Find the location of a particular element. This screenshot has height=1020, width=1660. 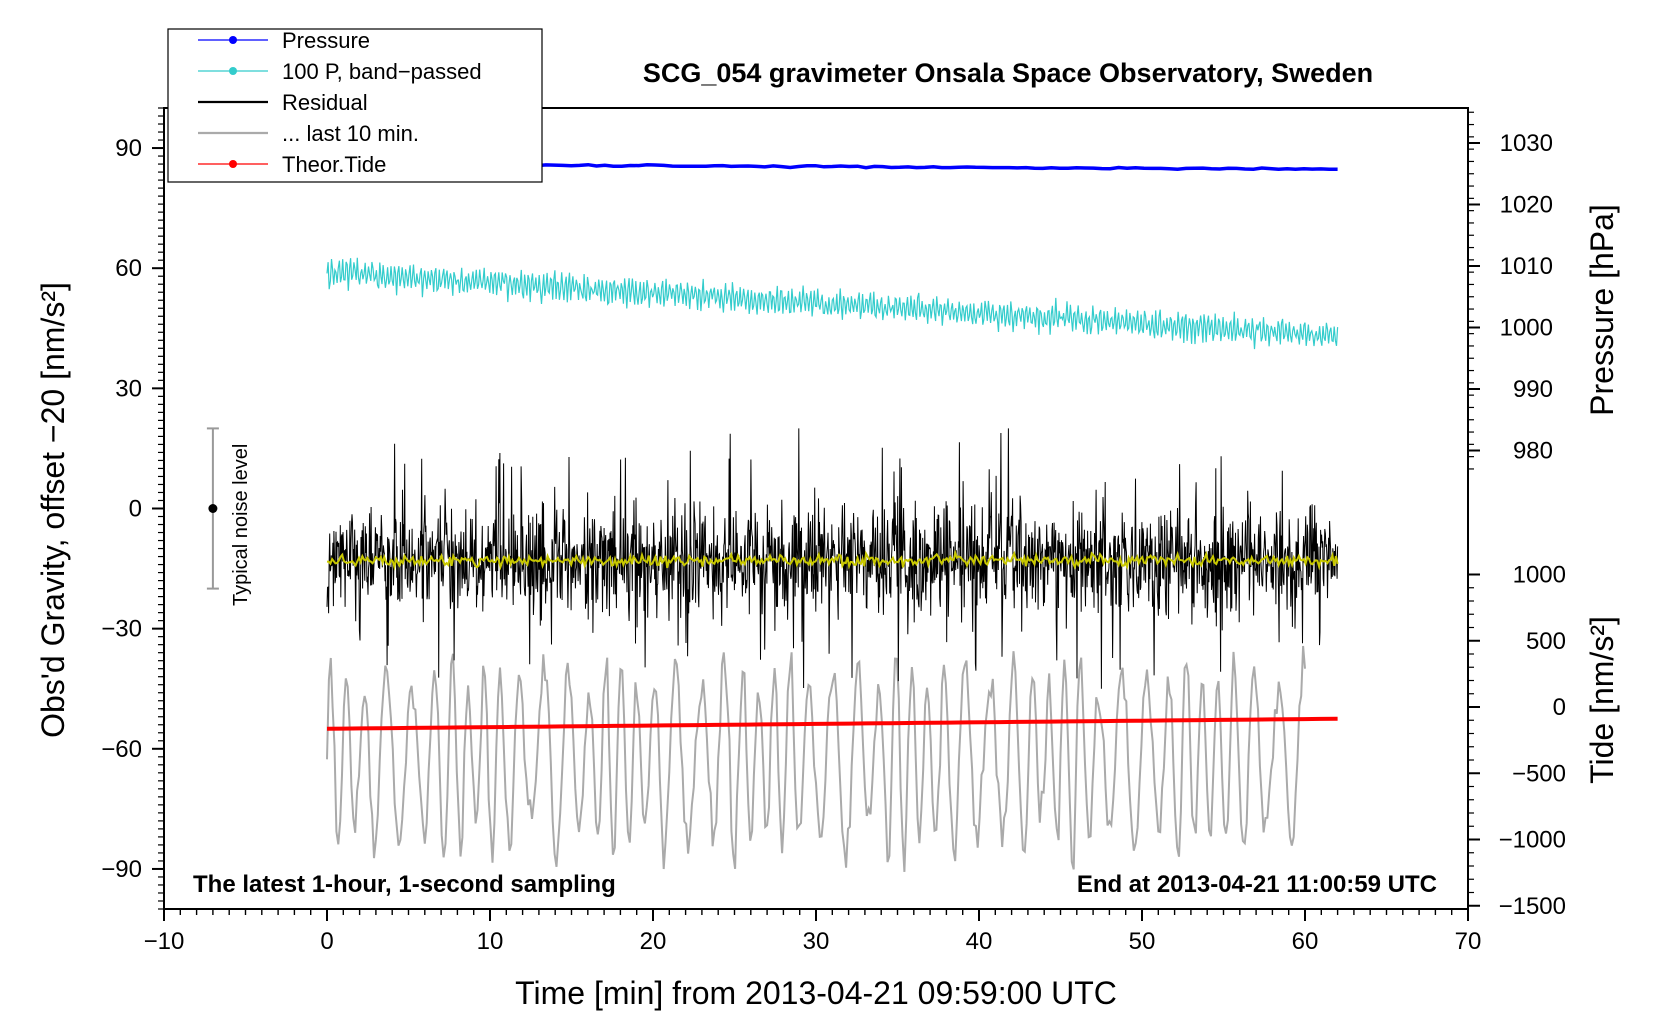

x-tick-label: 40 is located at coordinates (979, 941).